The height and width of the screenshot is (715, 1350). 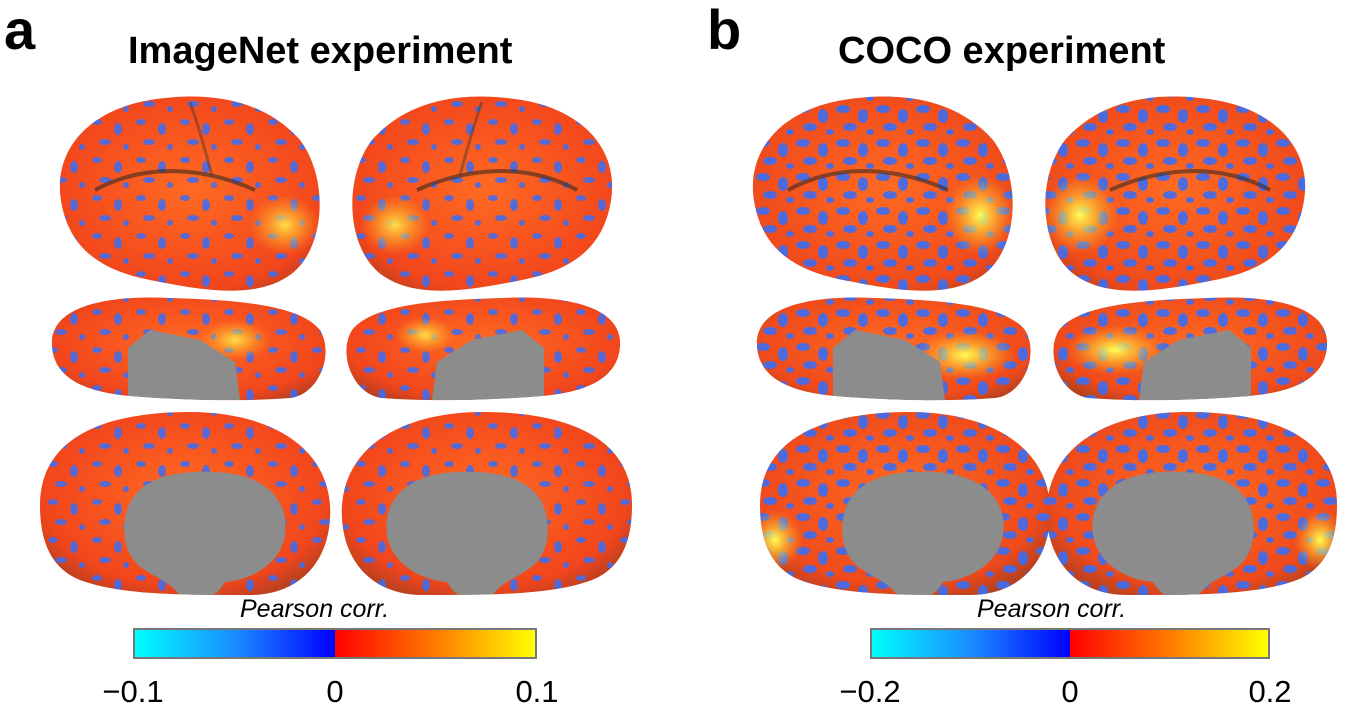 What do you see at coordinates (133, 691) in the screenshot?
I see `colorbar-tick-min: −0.1` at bounding box center [133, 691].